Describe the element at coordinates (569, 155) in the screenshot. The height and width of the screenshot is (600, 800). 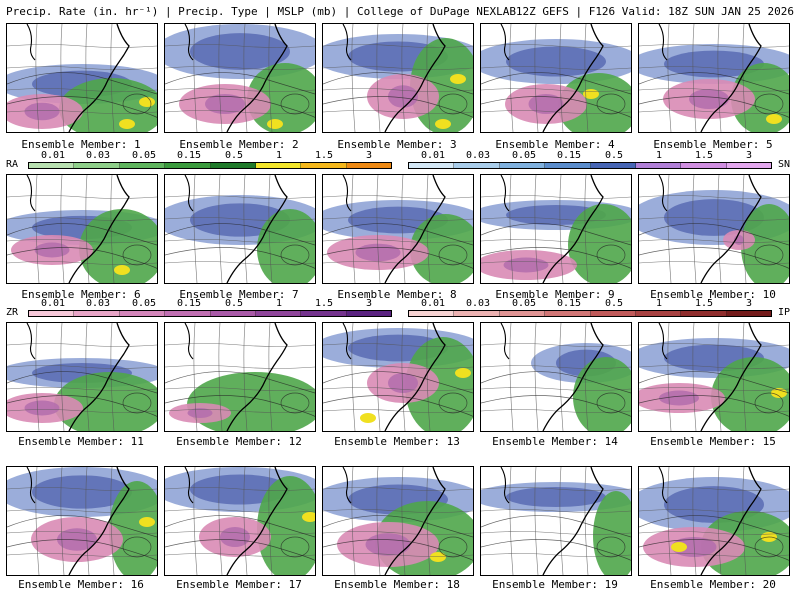
I see `legend-snow-tick: 0.15` at that location.